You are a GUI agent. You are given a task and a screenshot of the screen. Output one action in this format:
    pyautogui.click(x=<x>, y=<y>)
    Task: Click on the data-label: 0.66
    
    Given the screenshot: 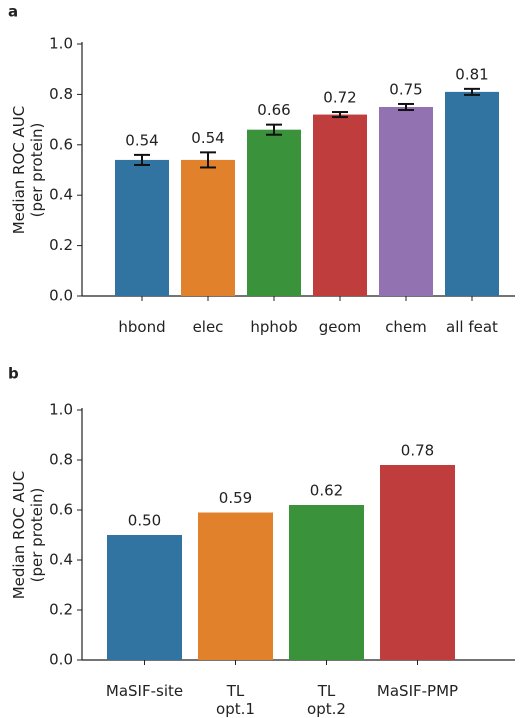 What is the action you would take?
    pyautogui.click(x=273, y=110)
    